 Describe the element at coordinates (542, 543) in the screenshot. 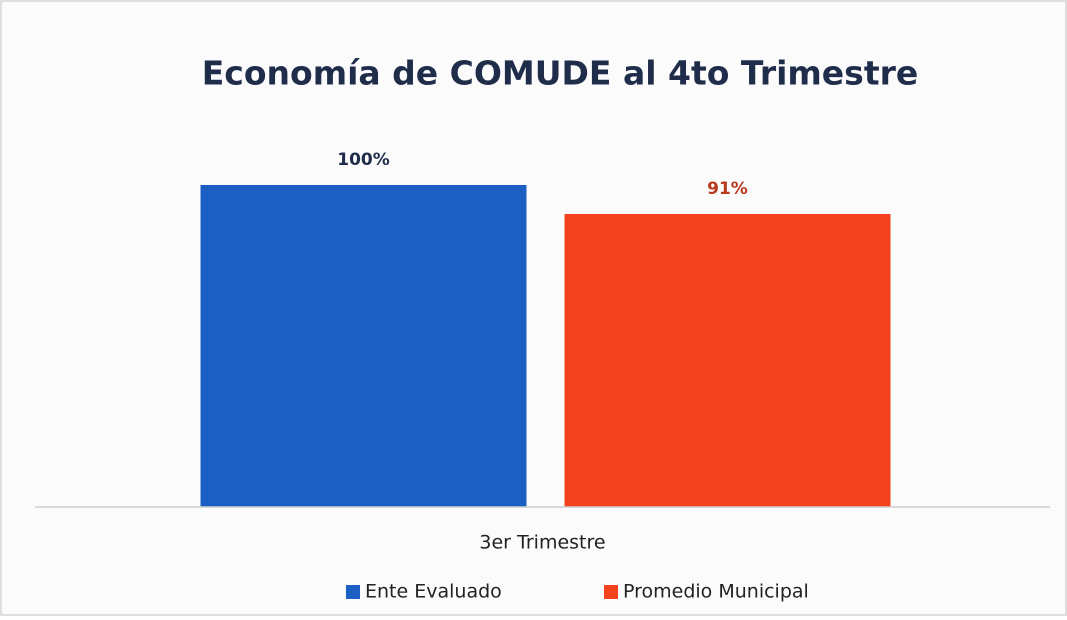

I see `x-tick-label: 3er Trimestre` at that location.